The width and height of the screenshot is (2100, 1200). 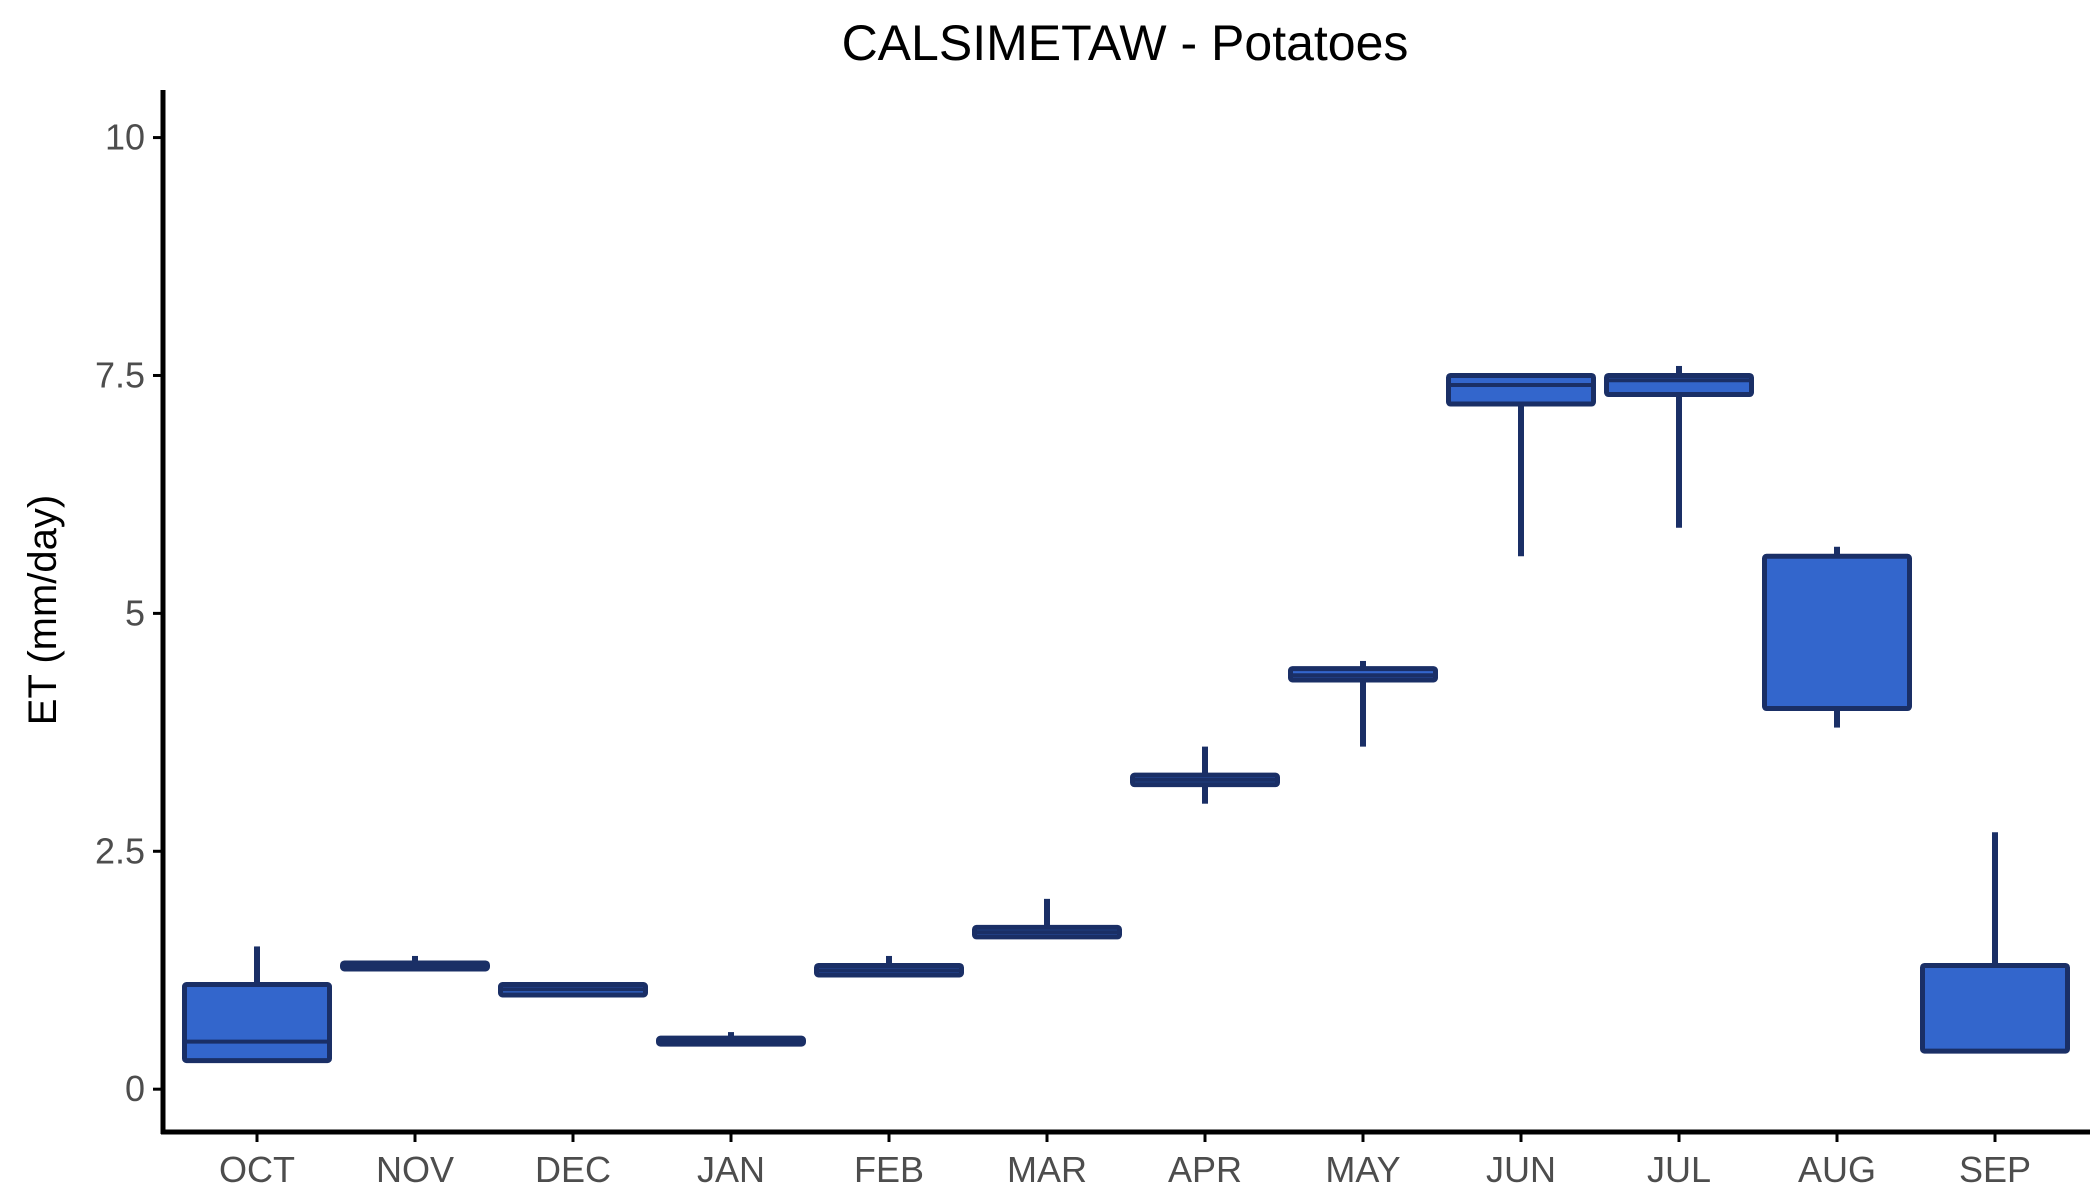 What do you see at coordinates (257, 1169) in the screenshot?
I see `x-tick-label: OCT` at bounding box center [257, 1169].